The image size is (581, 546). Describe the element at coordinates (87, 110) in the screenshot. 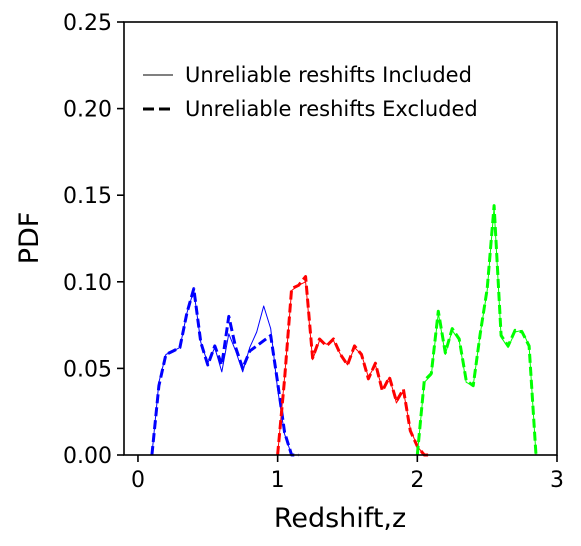

I see `y-tick-label: 0.20` at that location.